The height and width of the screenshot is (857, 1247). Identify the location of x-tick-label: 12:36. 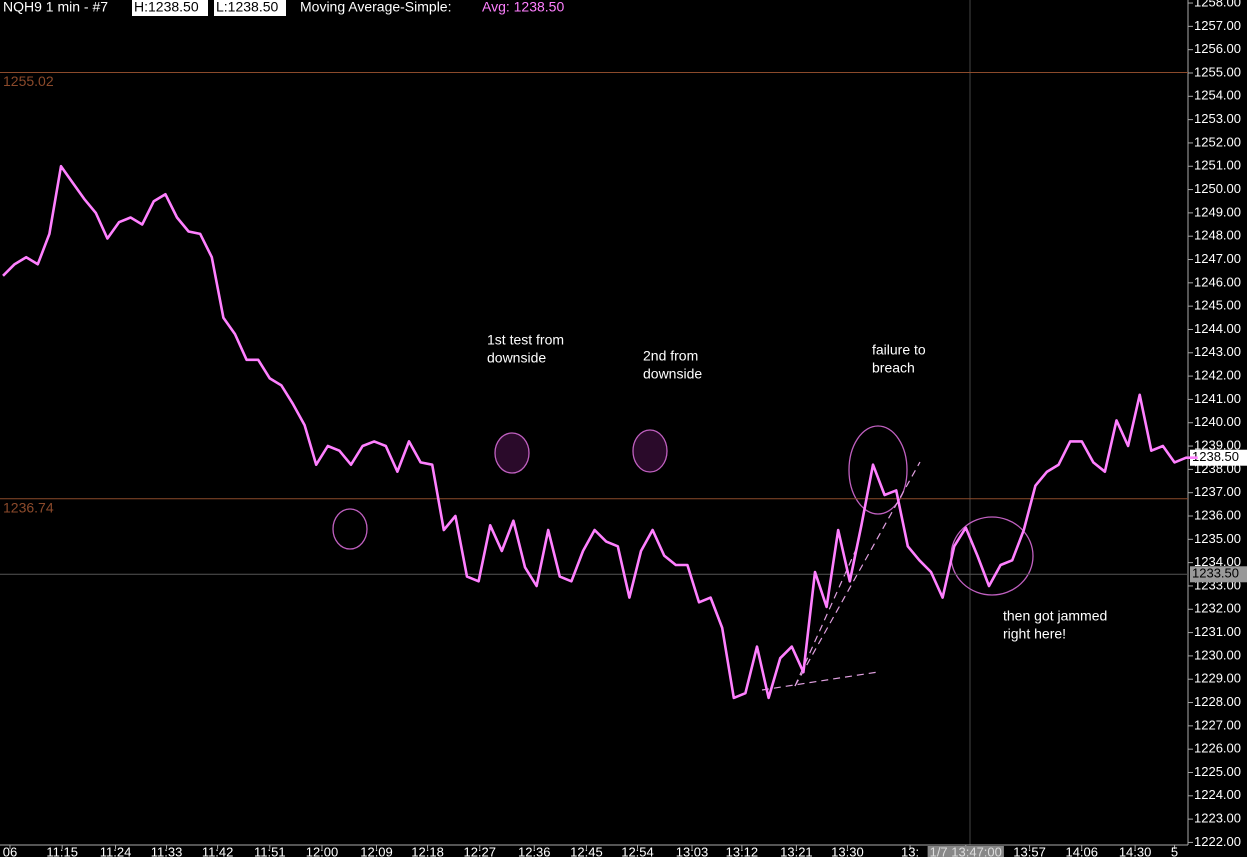
(534, 850).